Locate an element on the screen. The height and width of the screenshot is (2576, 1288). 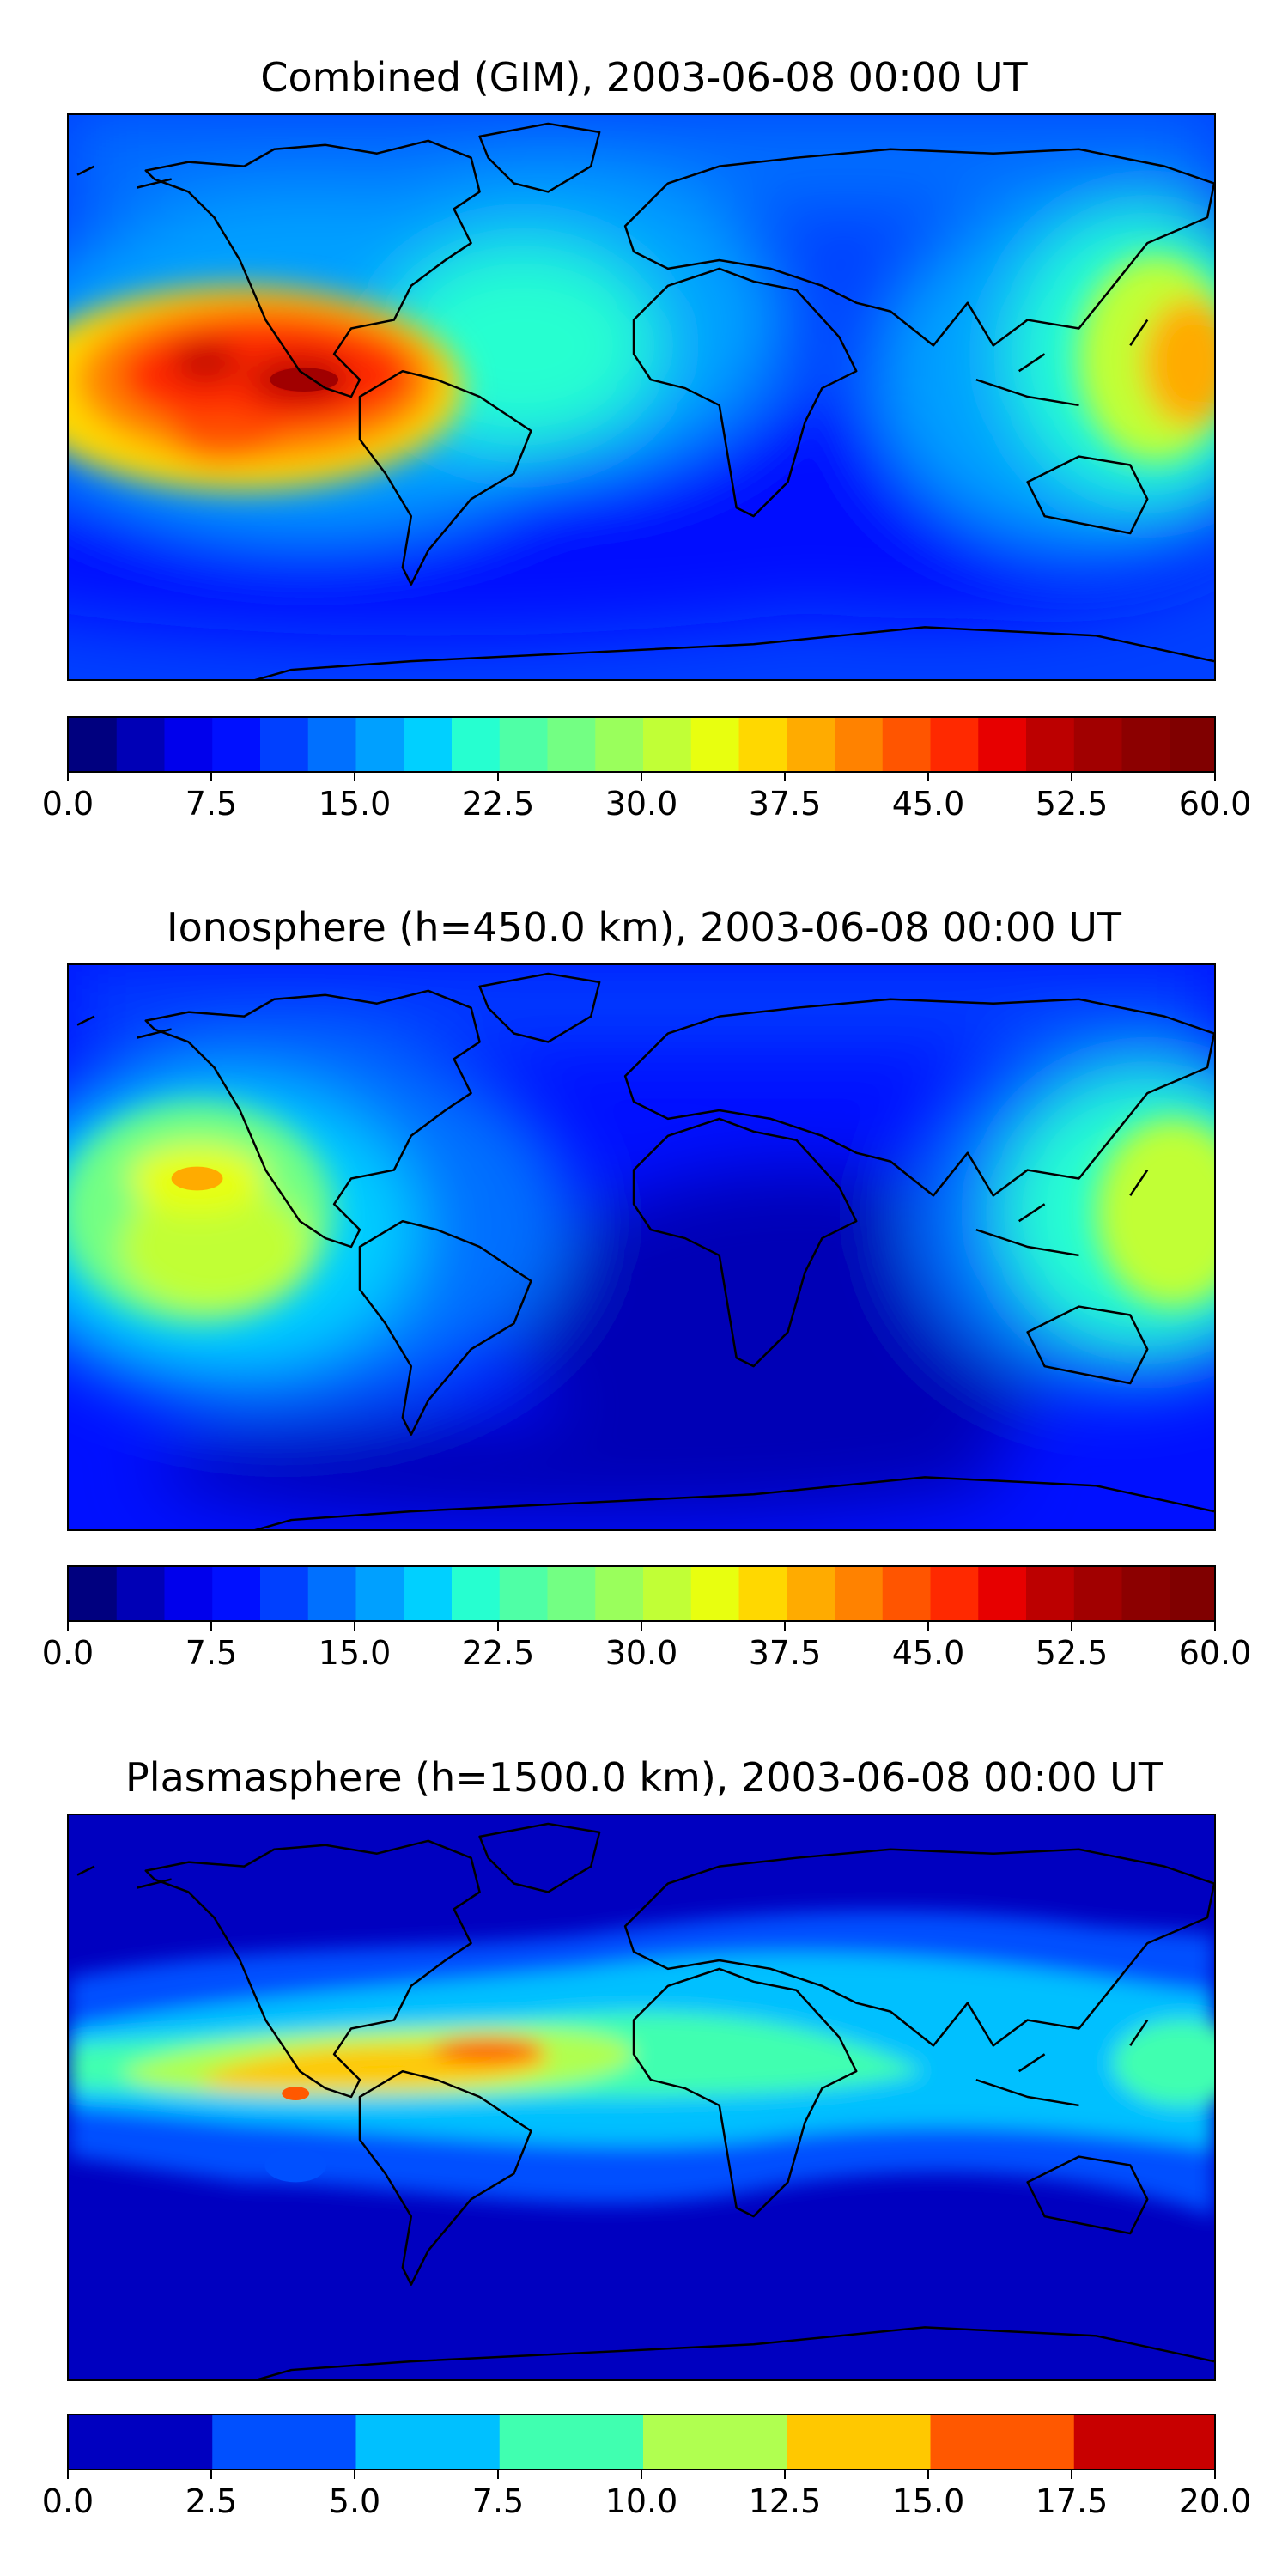
colorbar-combined-swatches is located at coordinates (641, 744).